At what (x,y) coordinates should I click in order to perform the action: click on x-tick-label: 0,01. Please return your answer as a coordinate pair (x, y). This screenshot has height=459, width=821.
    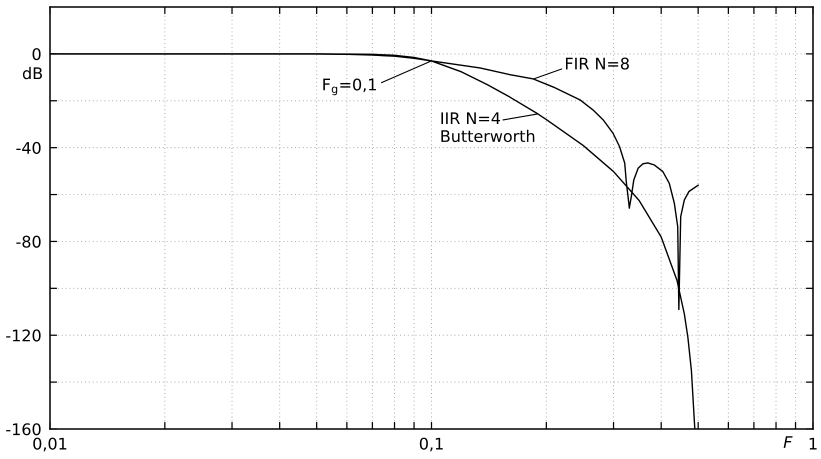
    Looking at the image, I should click on (49, 445).